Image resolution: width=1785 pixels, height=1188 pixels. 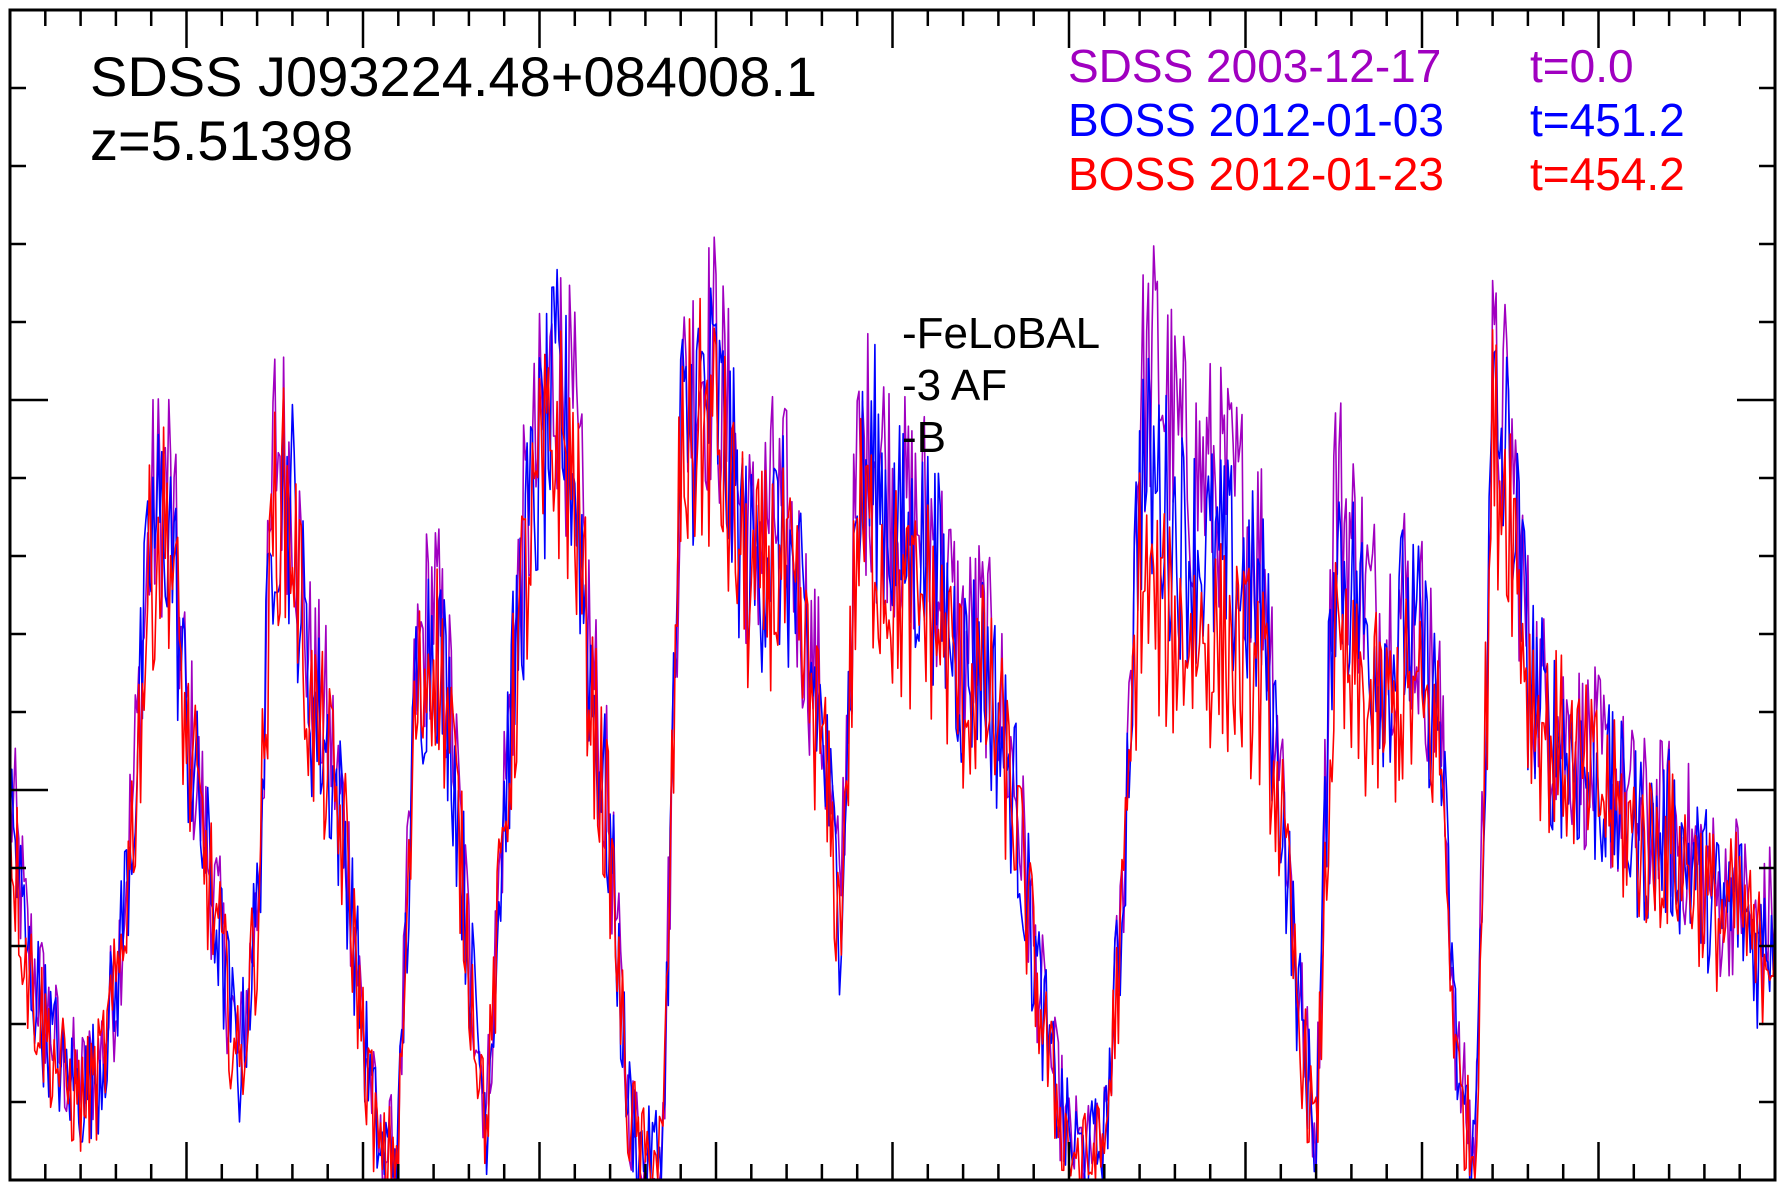 I want to click on chart-subtitle: z=5.51398, so click(x=221, y=140).